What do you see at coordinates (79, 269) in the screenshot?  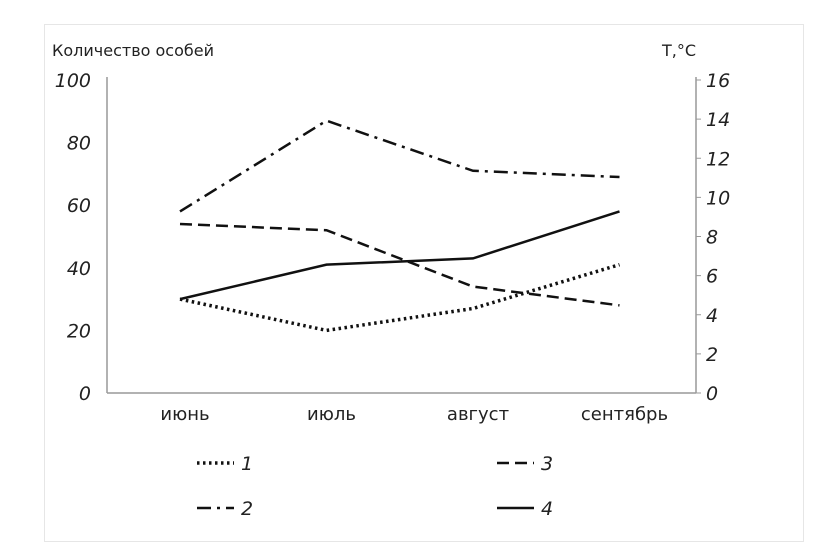 I see `y-tick-label: 40` at bounding box center [79, 269].